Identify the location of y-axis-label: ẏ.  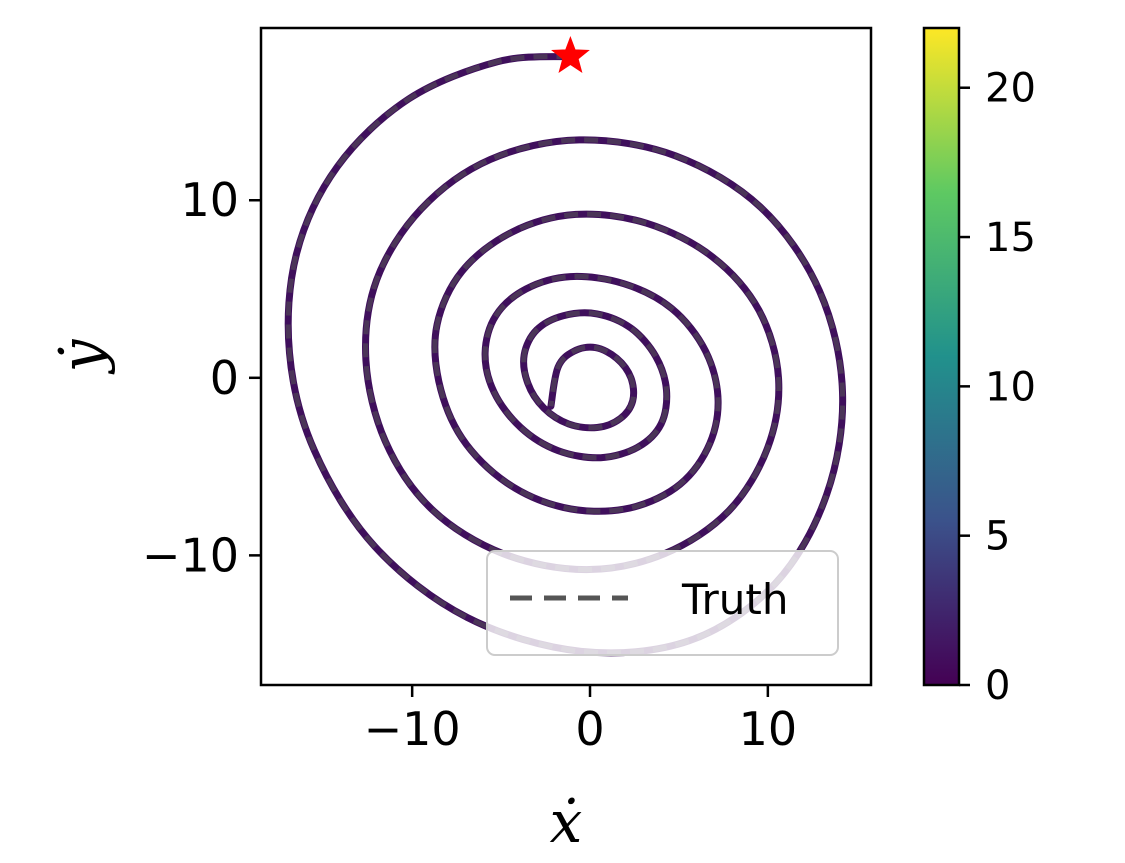
(82, 356).